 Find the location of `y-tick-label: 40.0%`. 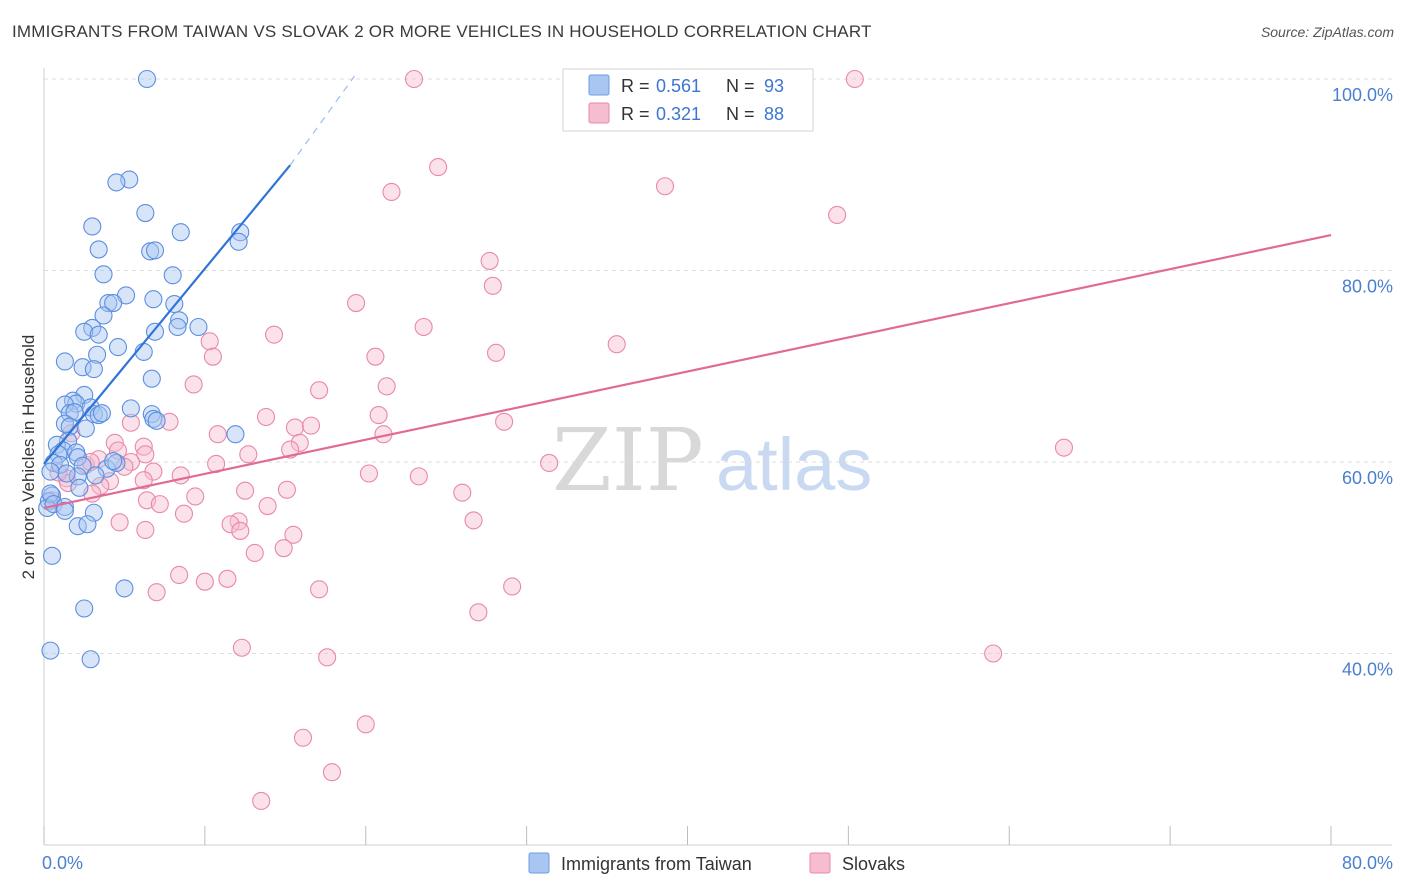

y-tick-label: 40.0% is located at coordinates (1367, 670).